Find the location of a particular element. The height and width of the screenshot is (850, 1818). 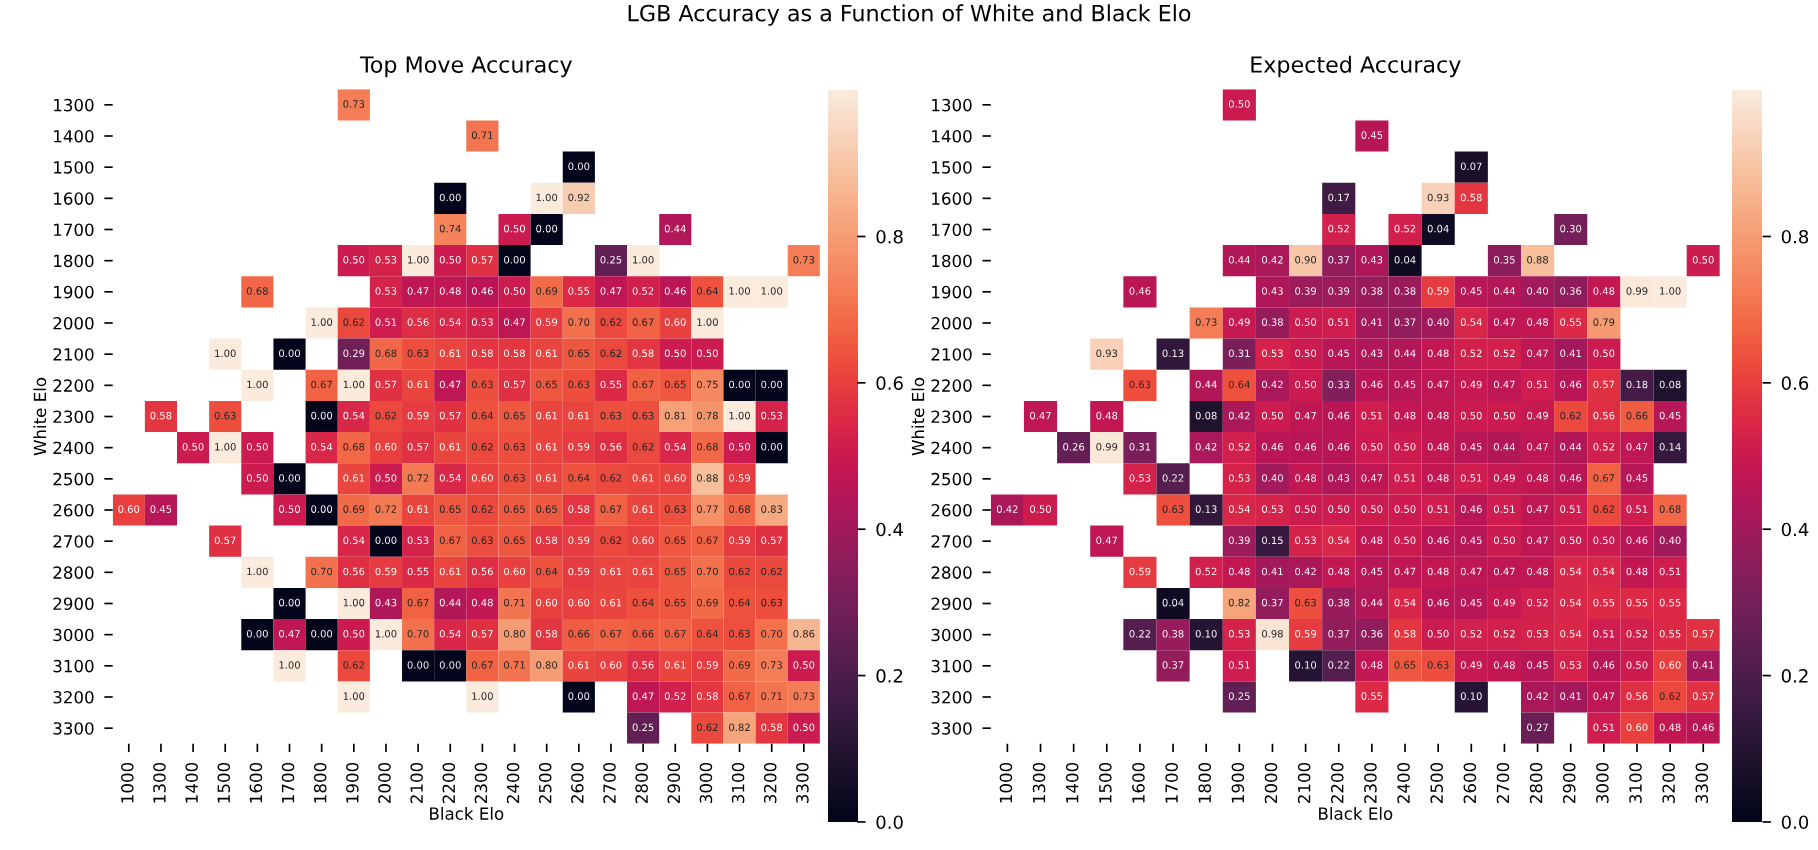

x-tick-label: 2800 is located at coordinates (641, 782).